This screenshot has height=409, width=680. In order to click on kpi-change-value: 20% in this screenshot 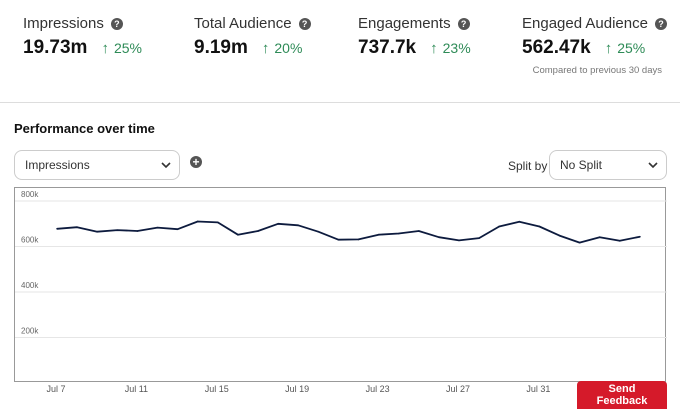, I will do `click(288, 48)`.